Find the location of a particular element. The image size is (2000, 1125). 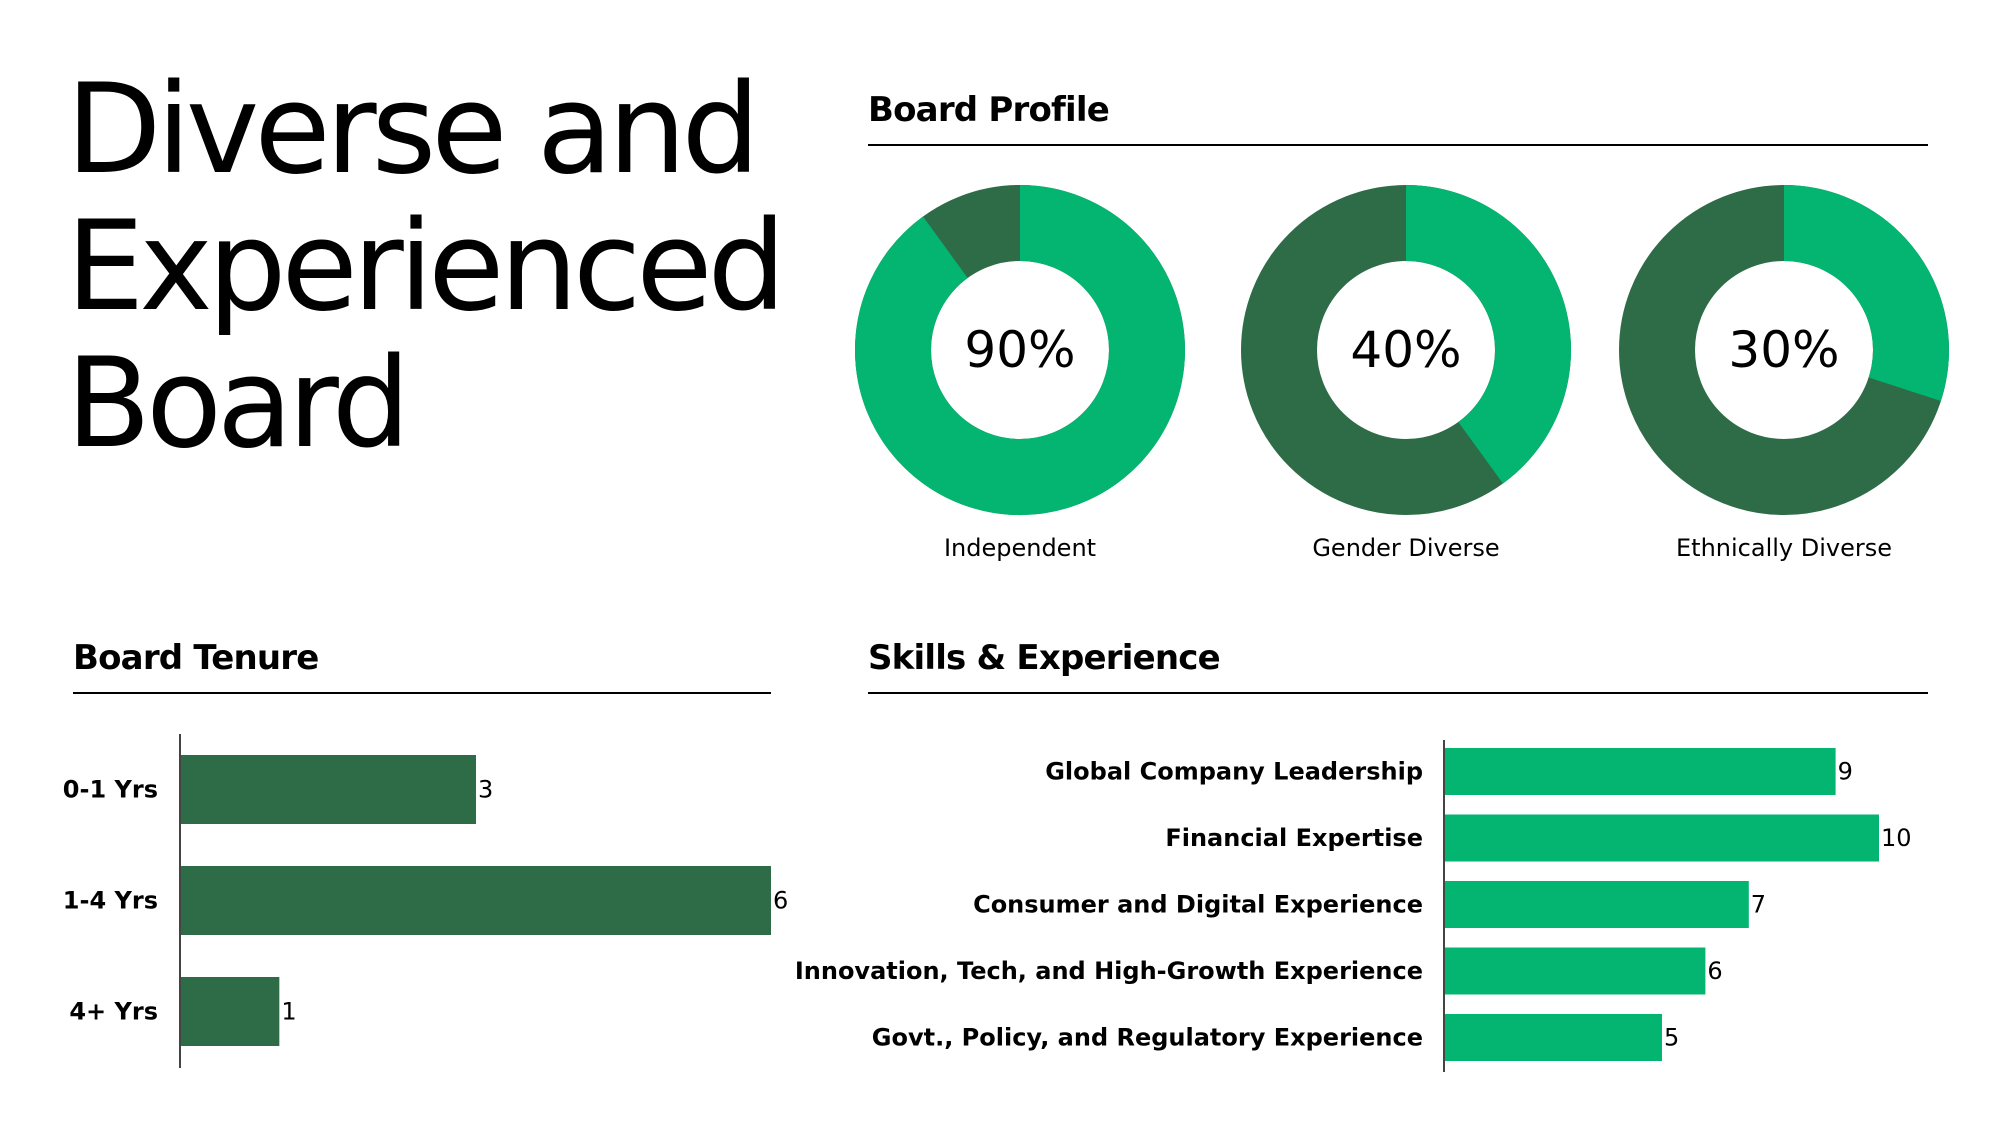

tenure-value-label: 6 is located at coordinates (780, 901).